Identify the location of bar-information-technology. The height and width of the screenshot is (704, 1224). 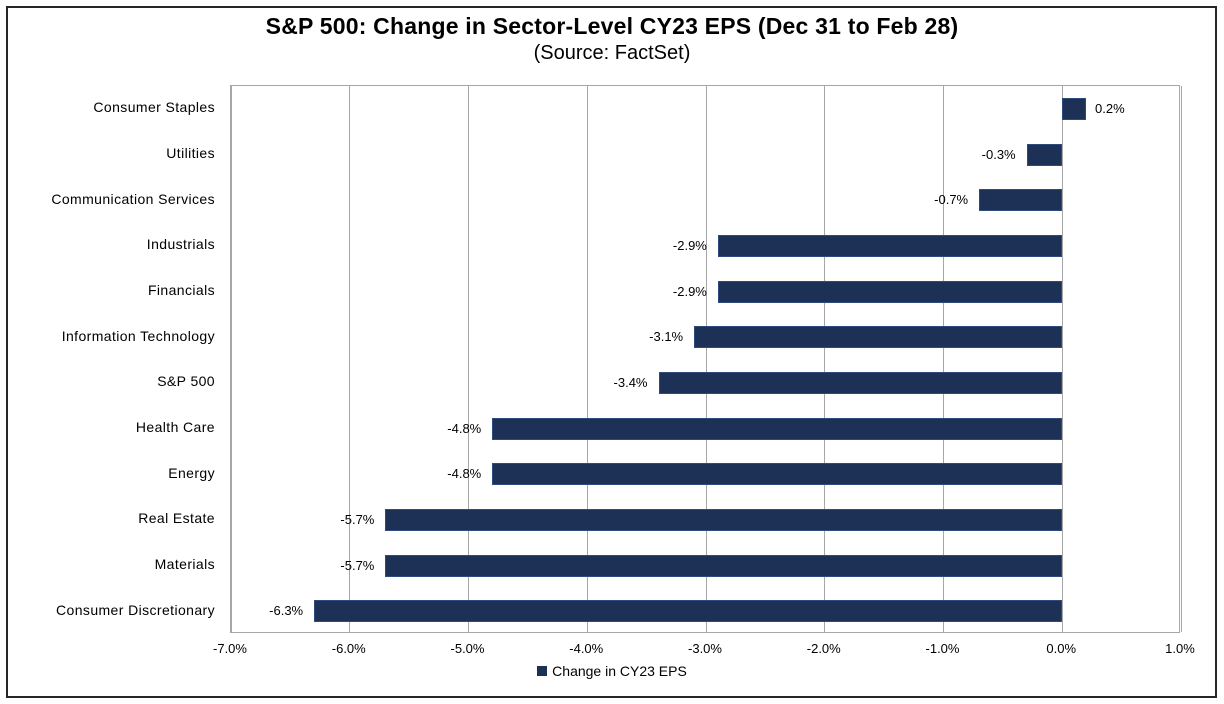
(878, 337).